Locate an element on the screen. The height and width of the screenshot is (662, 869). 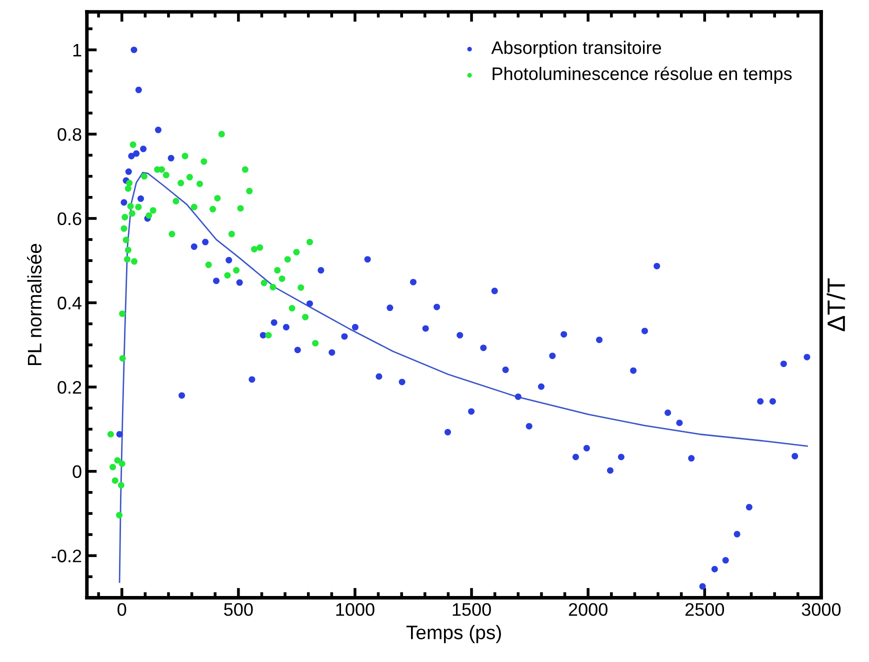
x-tick-label: 3000 is located at coordinates (821, 609).